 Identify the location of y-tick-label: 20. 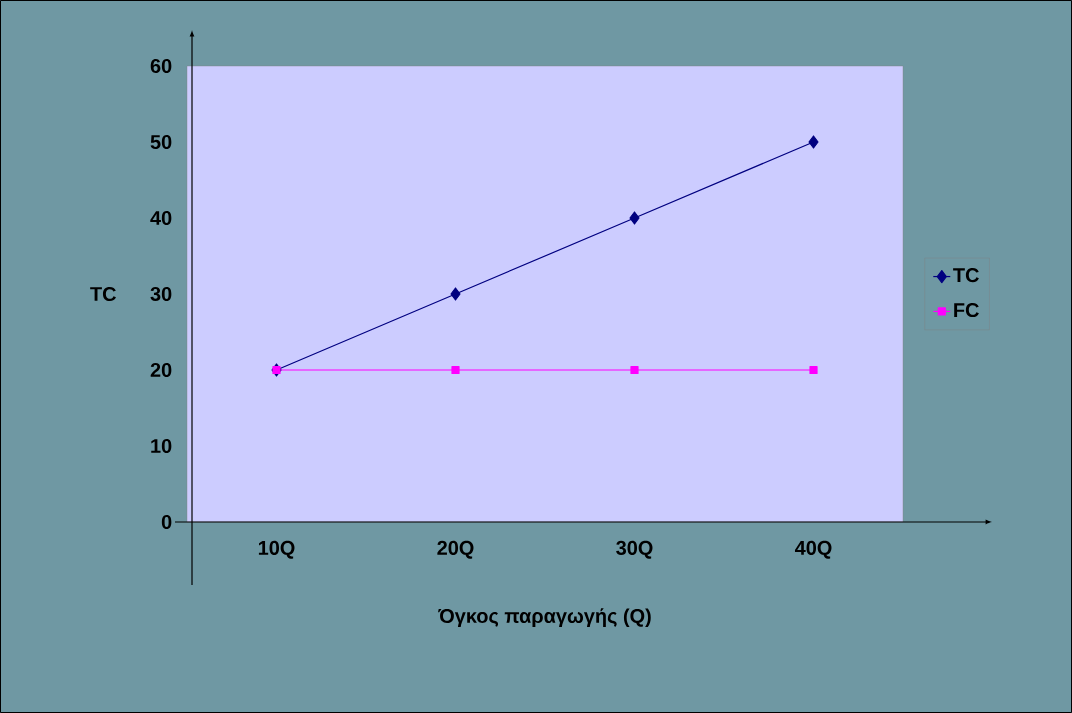
(161, 370).